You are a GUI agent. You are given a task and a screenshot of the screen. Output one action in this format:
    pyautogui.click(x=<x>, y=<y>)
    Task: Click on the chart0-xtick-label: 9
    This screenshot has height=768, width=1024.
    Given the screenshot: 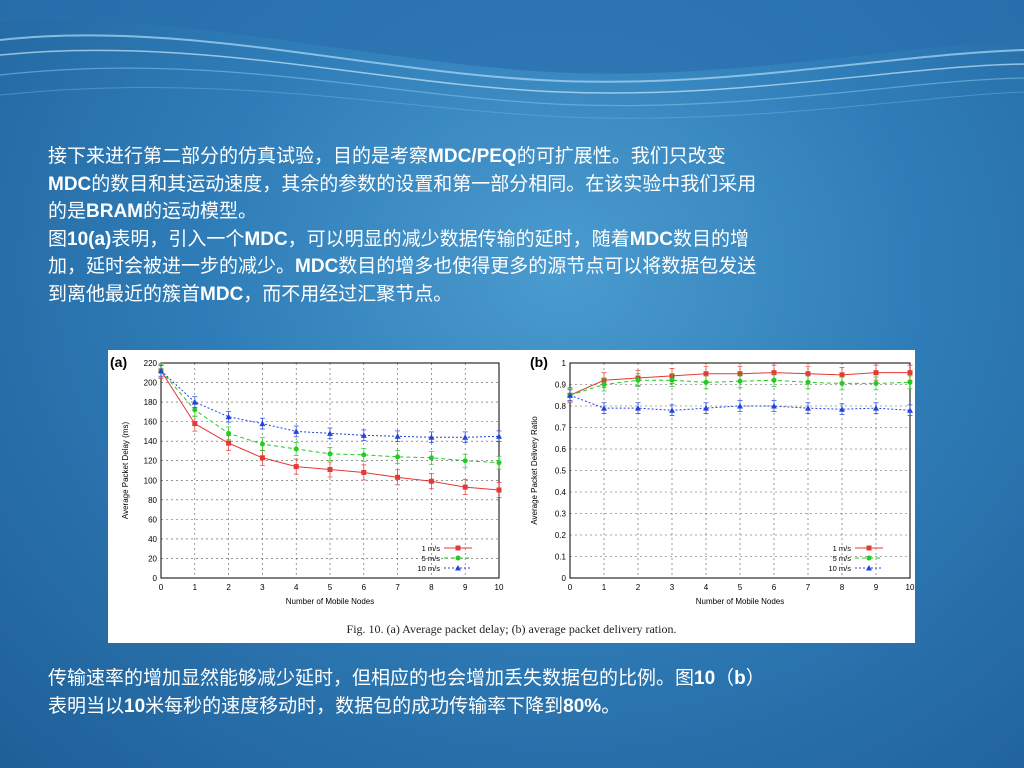 What is the action you would take?
    pyautogui.click(x=465, y=587)
    